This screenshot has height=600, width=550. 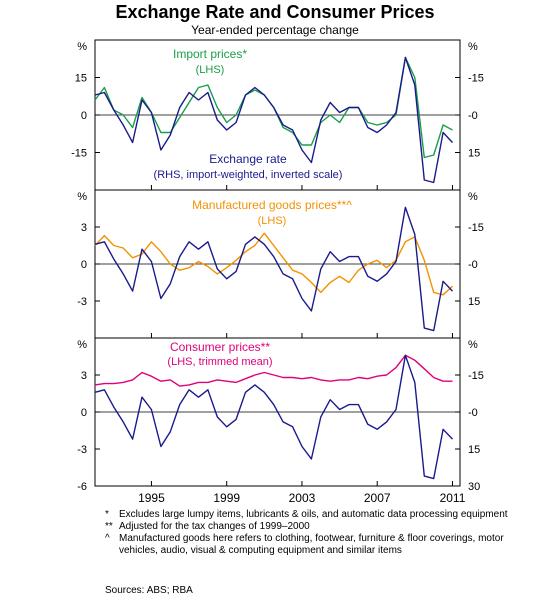 I want to click on series-name-label: Exchange rate, so click(x=248, y=159).